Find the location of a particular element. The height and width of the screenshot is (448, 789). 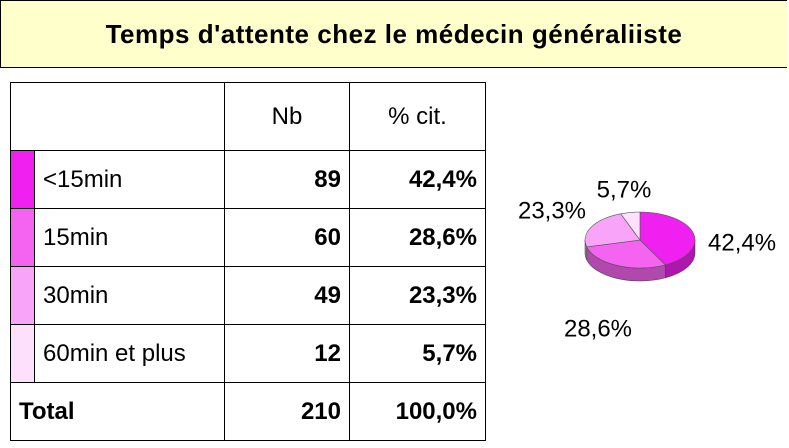

row: 15min 60 28,6% is located at coordinates (248, 237).